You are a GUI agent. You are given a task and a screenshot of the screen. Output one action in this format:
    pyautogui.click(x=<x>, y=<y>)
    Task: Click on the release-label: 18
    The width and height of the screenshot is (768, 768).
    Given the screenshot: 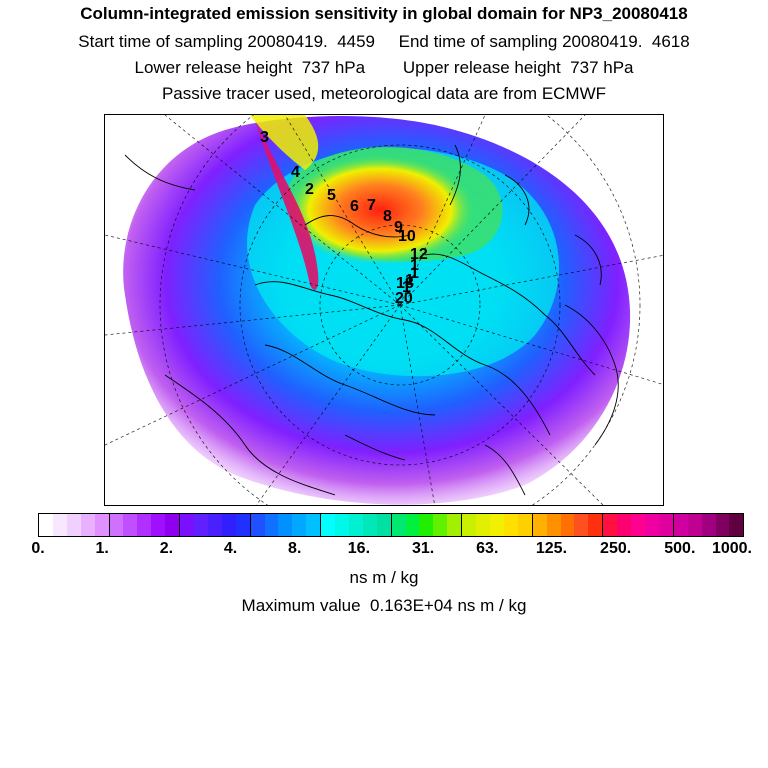 What is the action you would take?
    pyautogui.click(x=405, y=283)
    